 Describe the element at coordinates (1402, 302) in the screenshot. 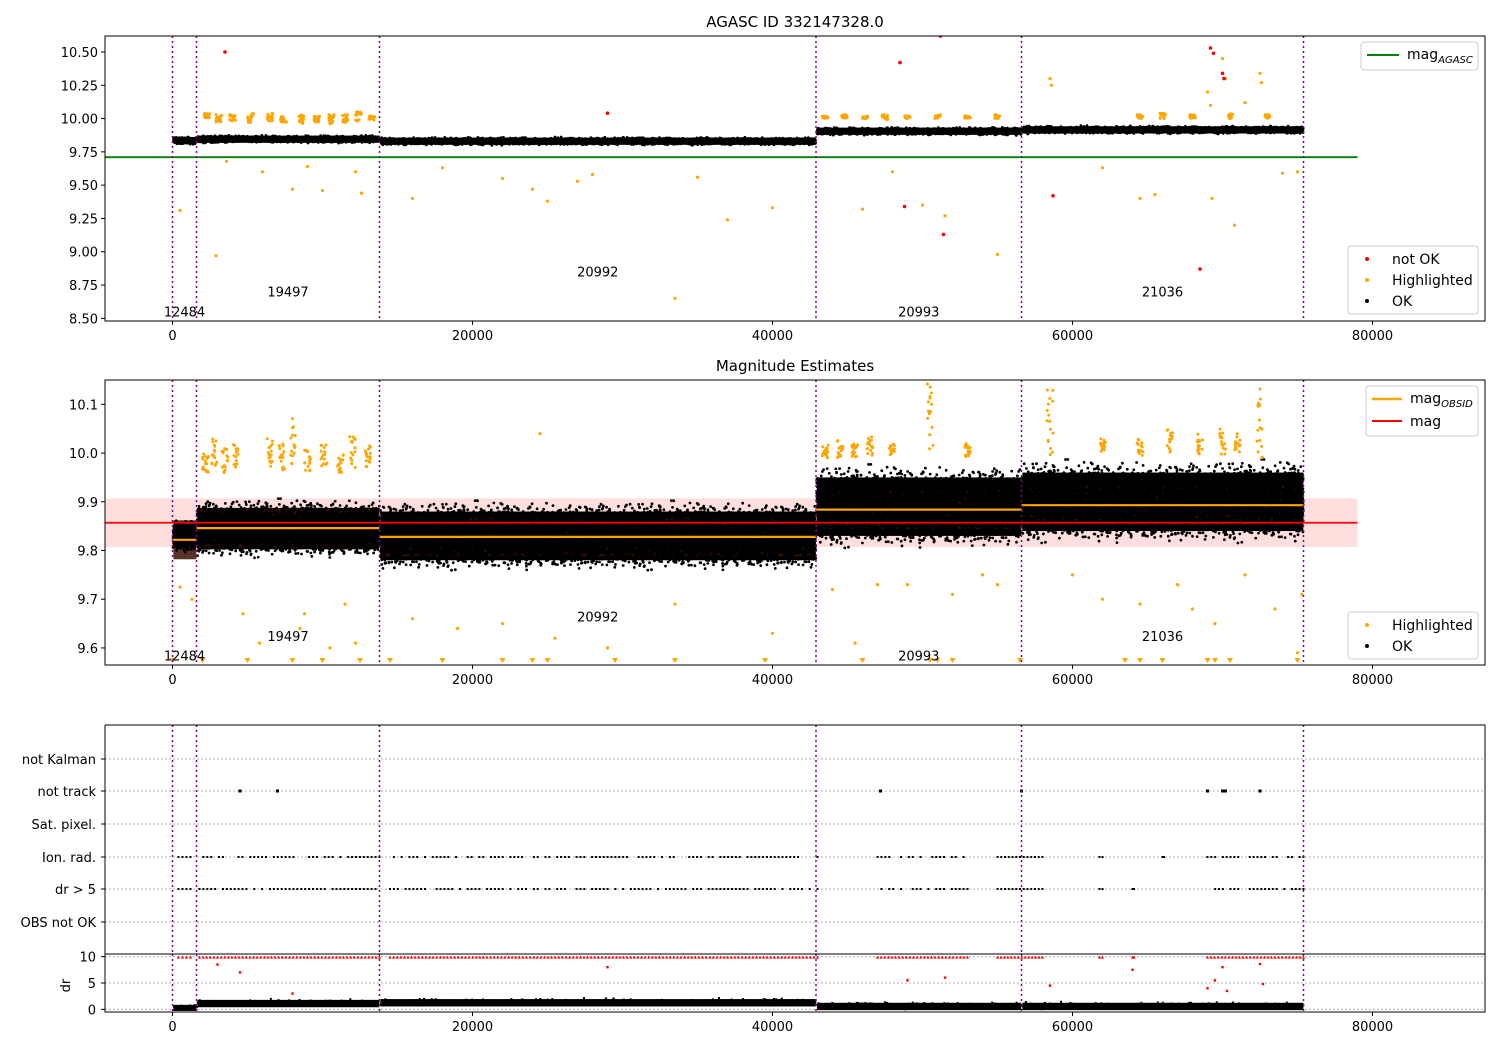

I see `legend-label: OK` at that location.